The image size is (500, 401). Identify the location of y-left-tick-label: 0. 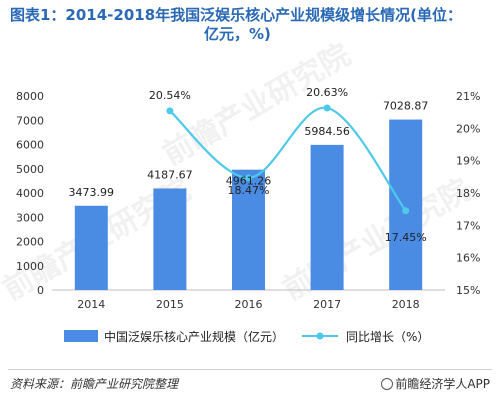
(40, 290).